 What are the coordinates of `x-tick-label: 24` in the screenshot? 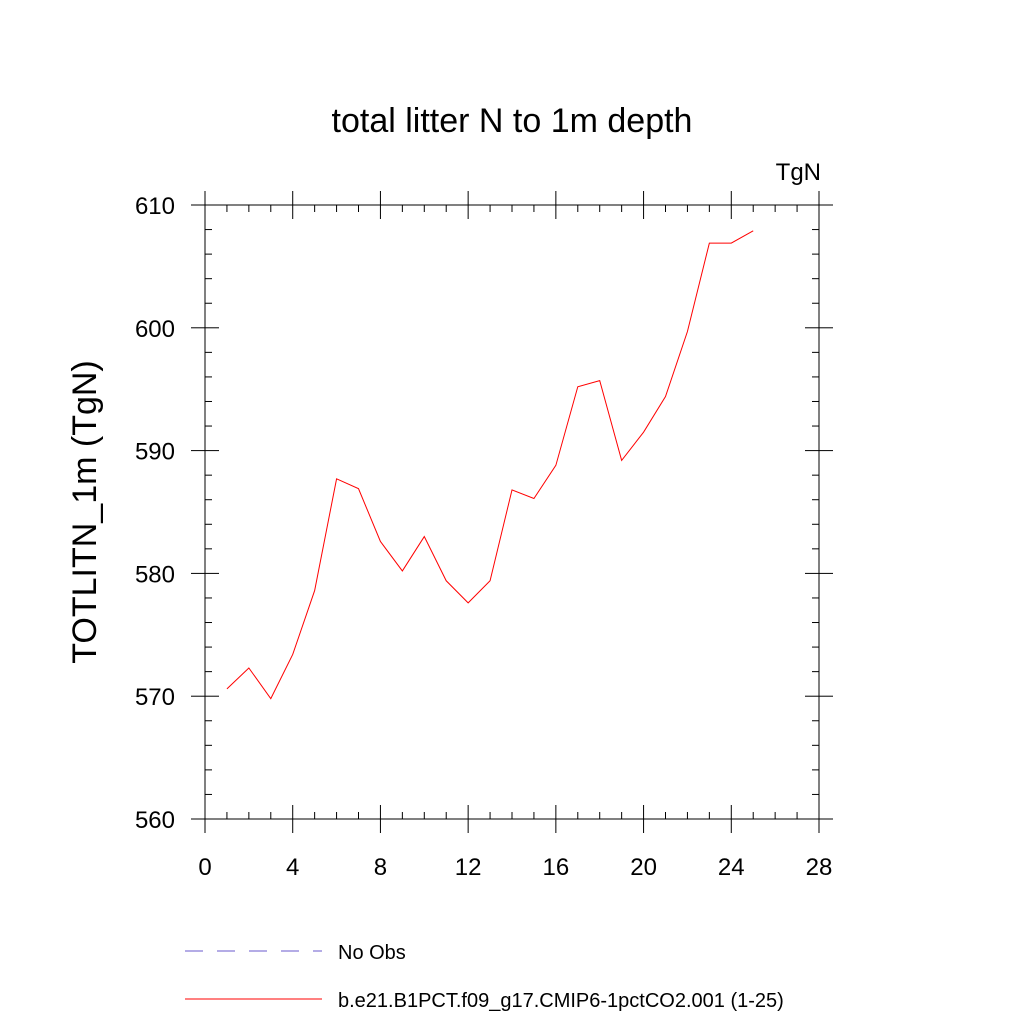 It's located at (731, 867).